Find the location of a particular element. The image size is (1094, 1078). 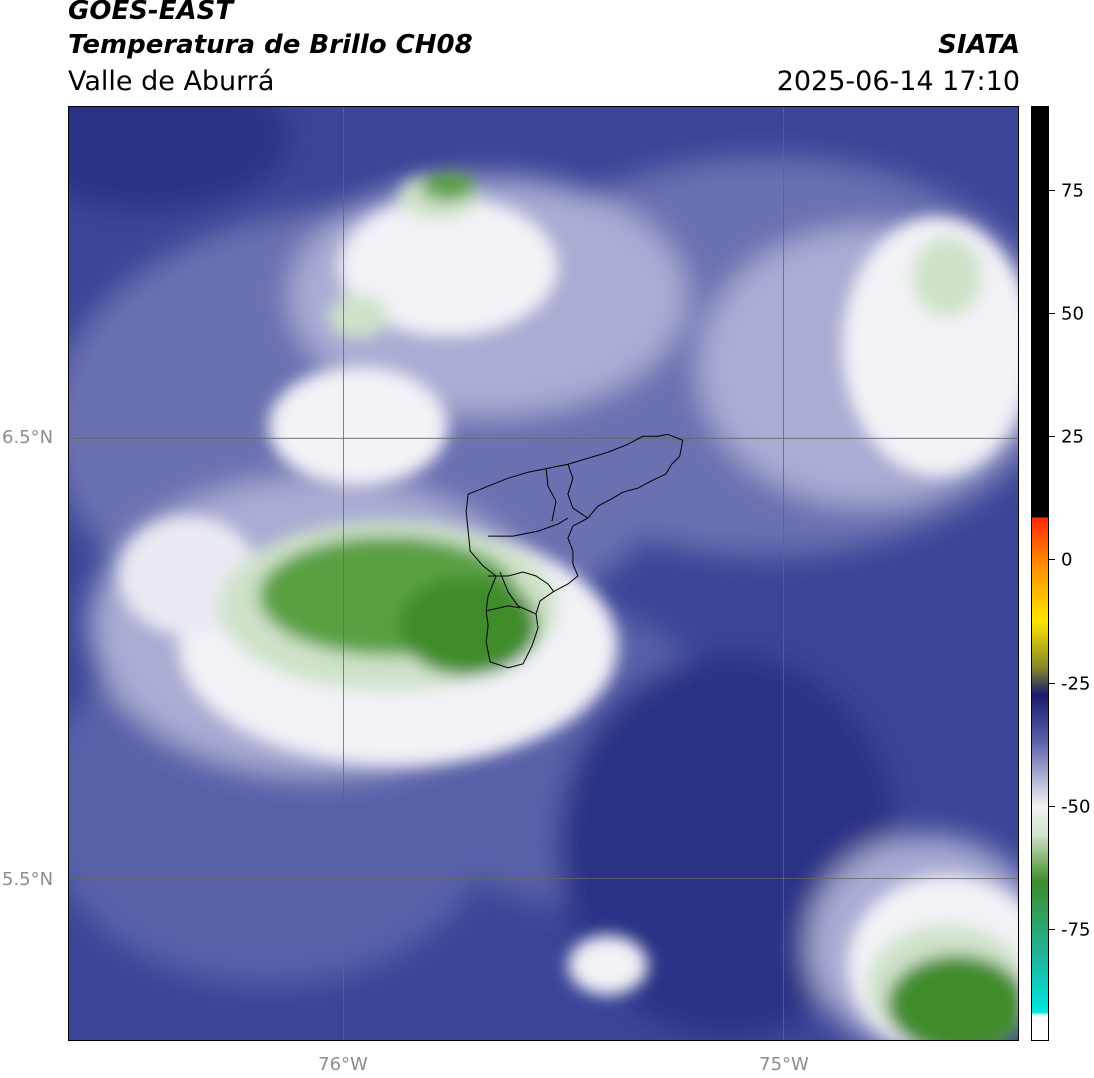

lon-tick-label: 75°W is located at coordinates (784, 1064).